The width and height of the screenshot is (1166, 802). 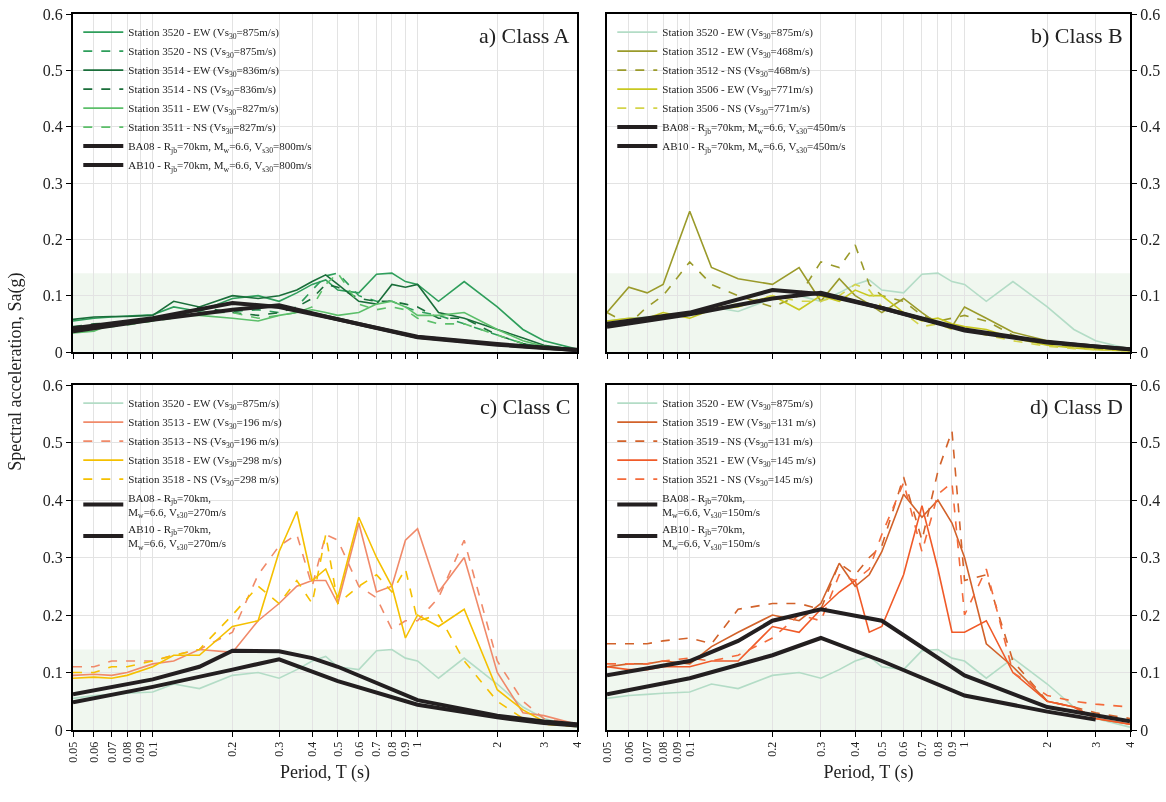 What do you see at coordinates (1076, 406) in the screenshot?
I see `chart-title: d) Class D` at bounding box center [1076, 406].